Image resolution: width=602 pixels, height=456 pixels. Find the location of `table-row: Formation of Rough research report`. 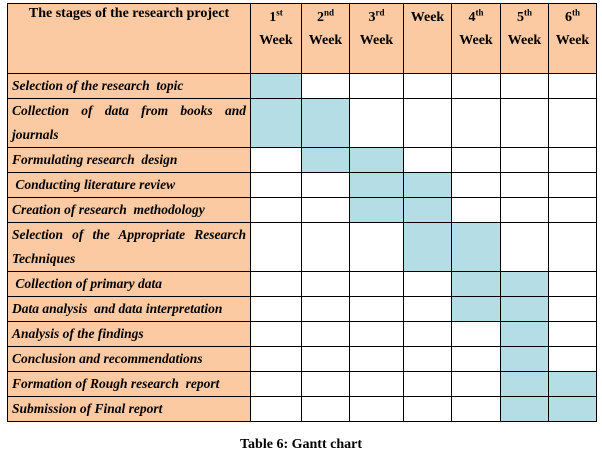

table-row: Formation of Rough research report is located at coordinates (302, 384).